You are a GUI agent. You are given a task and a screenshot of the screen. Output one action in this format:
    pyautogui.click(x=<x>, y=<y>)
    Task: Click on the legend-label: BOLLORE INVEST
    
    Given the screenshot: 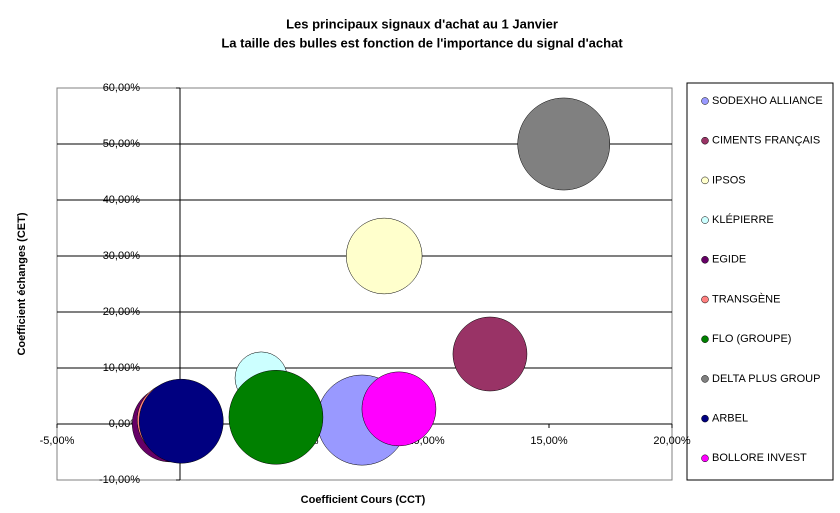 What is the action you would take?
    pyautogui.click(x=759, y=458)
    